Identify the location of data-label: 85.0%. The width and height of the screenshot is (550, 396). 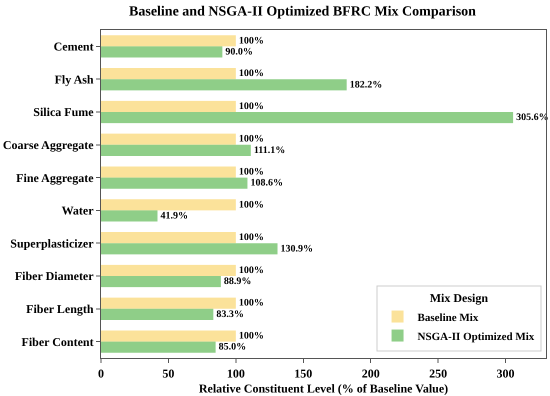
(232, 347).